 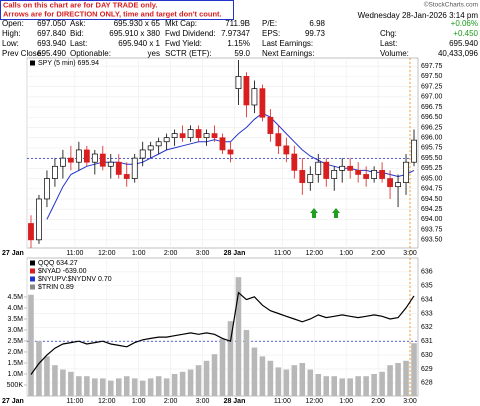 What do you see at coordinates (464, 23) in the screenshot?
I see `field-value: +0.06%` at bounding box center [464, 23].